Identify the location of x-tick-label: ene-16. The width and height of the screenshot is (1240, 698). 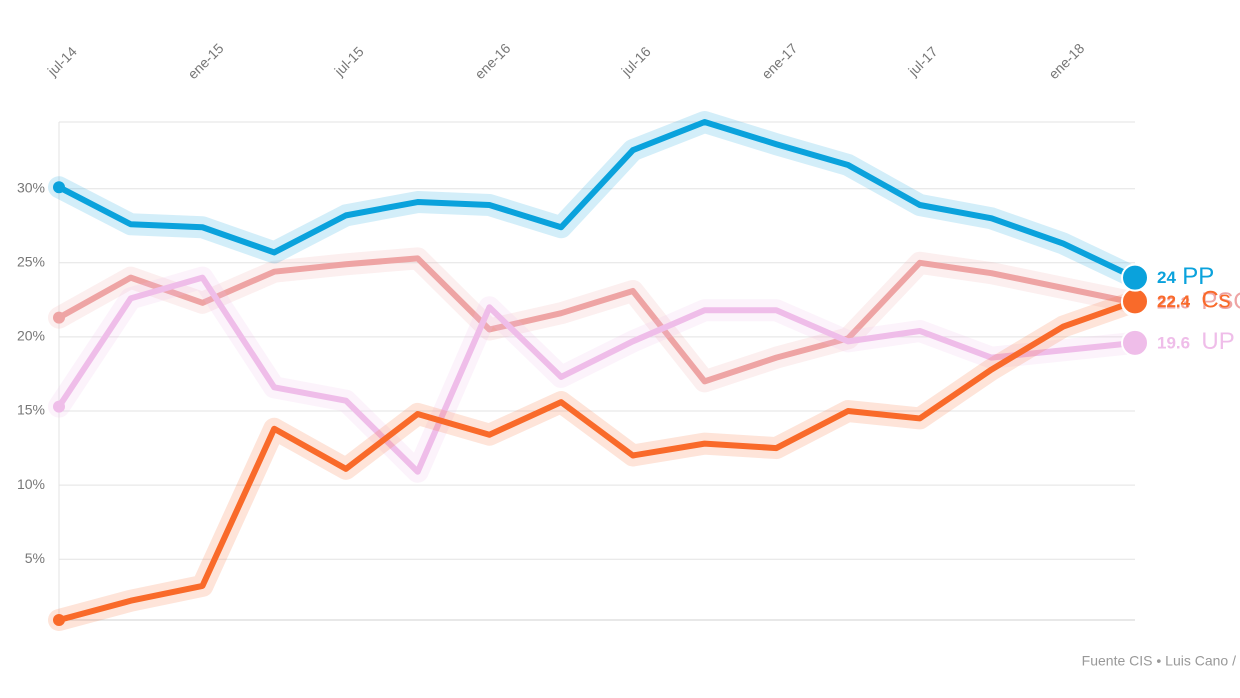
(492, 61).